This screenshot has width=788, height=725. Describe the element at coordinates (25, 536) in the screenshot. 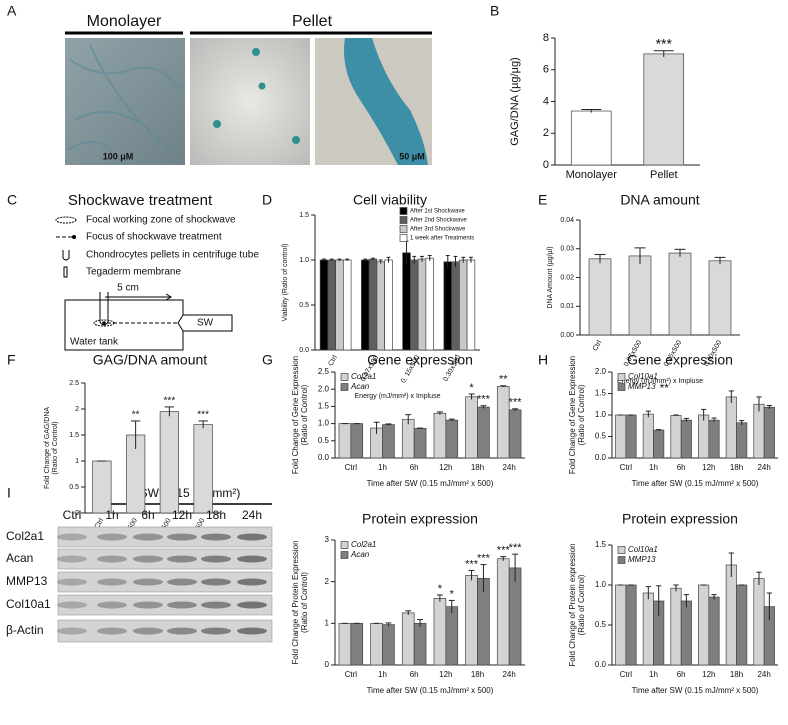

I see `row-label: Col2a1` at that location.